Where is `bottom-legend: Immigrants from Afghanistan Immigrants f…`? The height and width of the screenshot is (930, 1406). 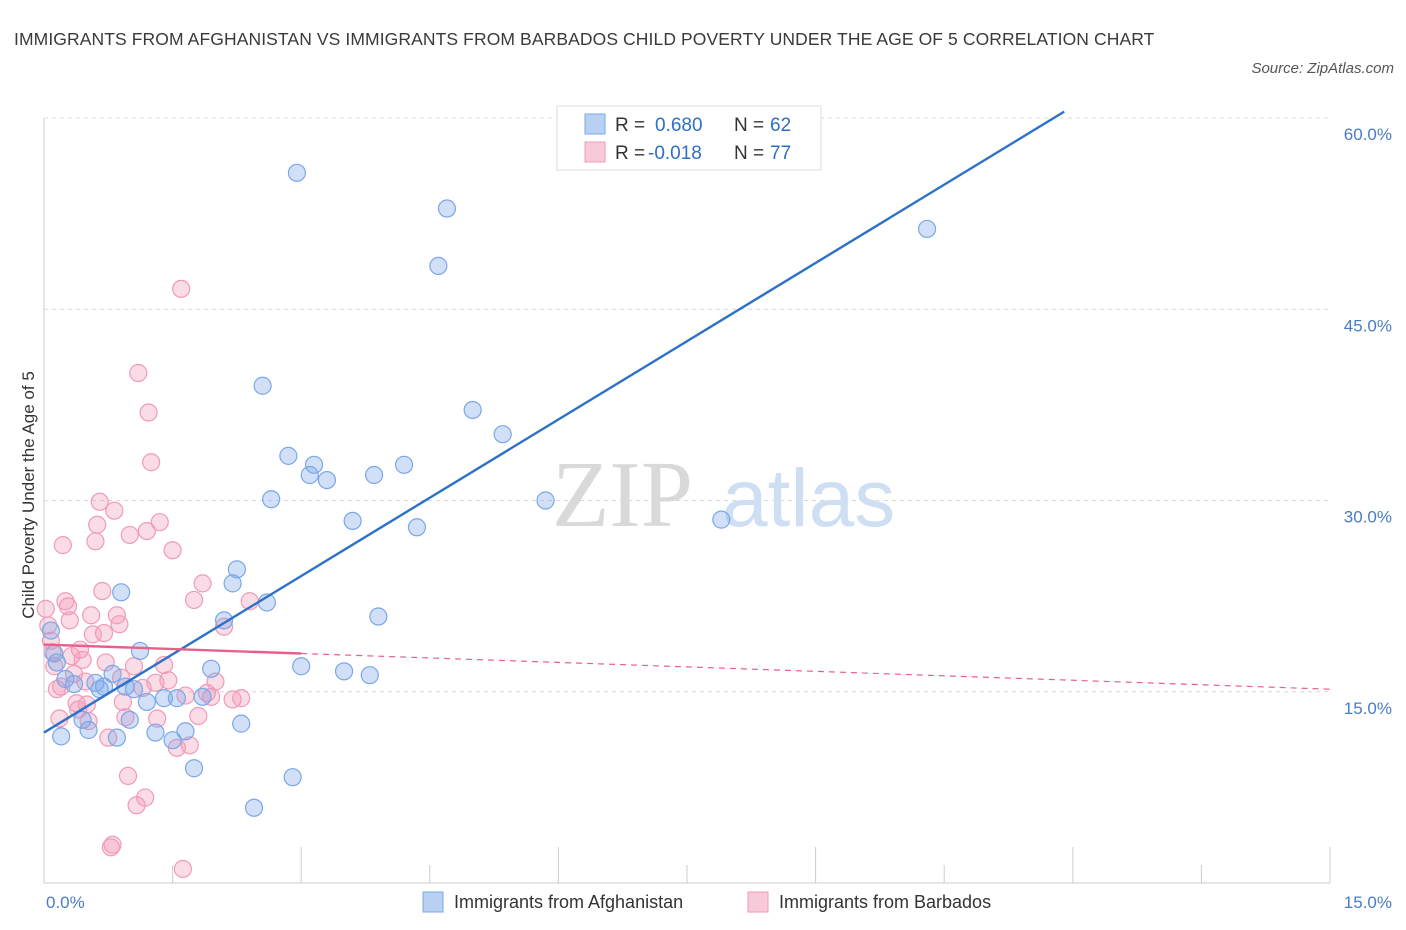 bottom-legend: Immigrants from Afghanistan Immigrants f… is located at coordinates (706, 902).